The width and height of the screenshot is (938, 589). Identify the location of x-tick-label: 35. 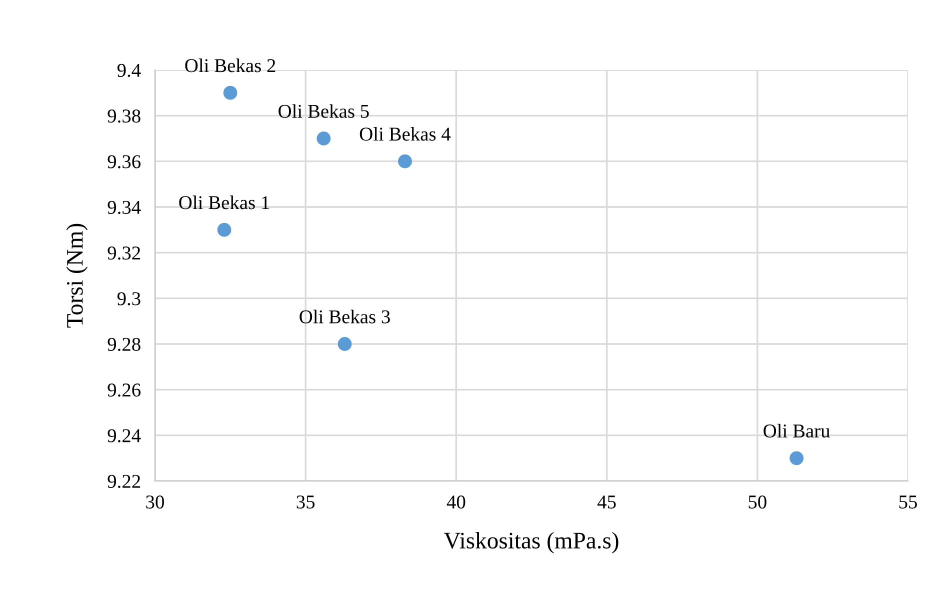
(305, 502).